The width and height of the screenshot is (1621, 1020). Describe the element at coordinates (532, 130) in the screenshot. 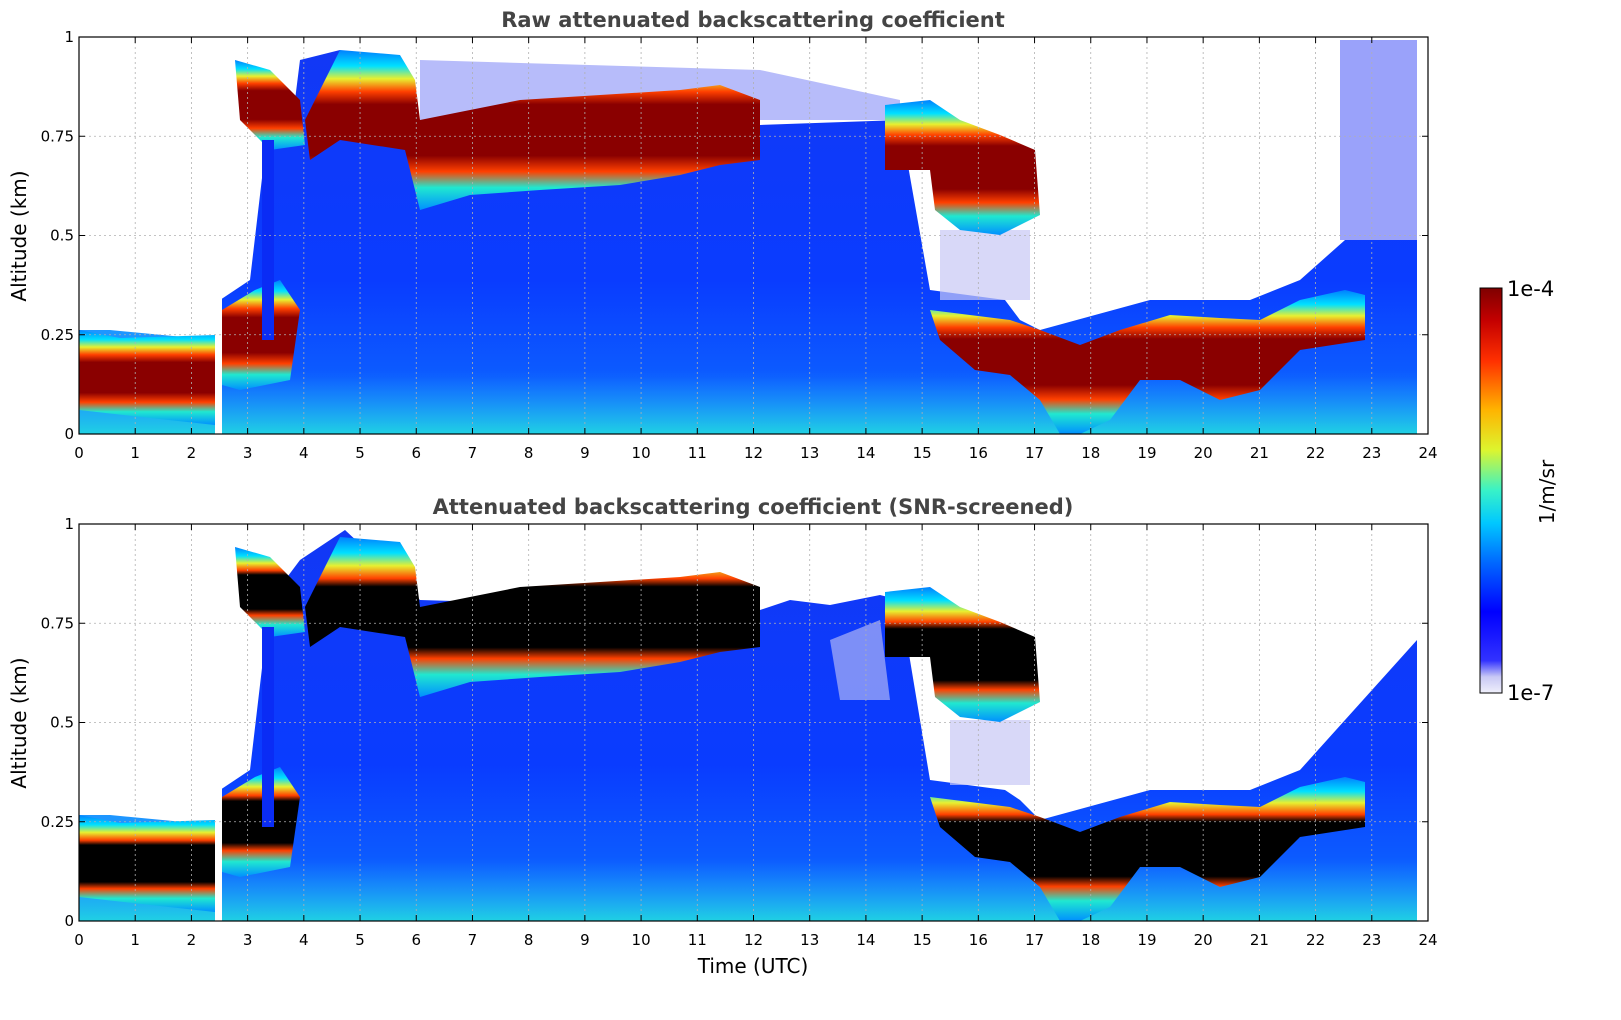

I see `layer-upper-raw` at that location.